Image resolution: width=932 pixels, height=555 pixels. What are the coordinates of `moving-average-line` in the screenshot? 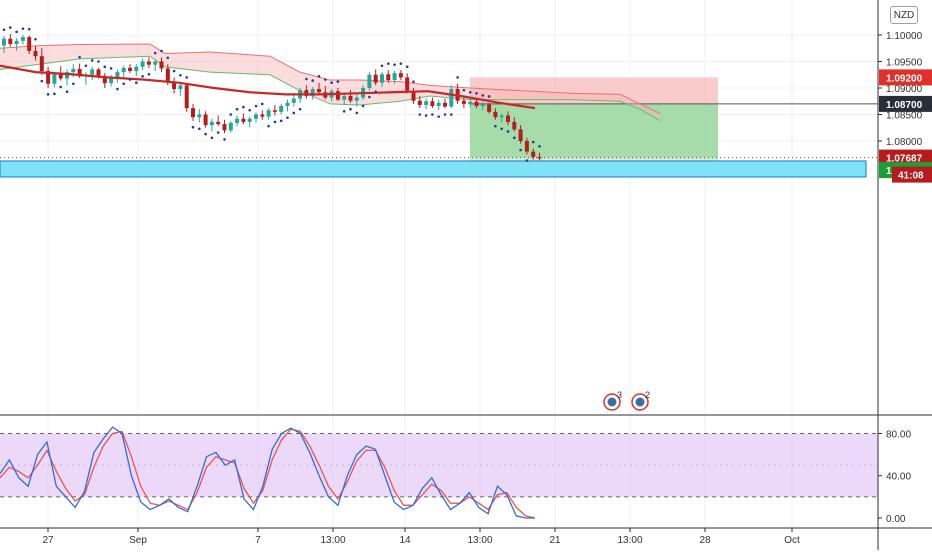 It's located at (268, 87).